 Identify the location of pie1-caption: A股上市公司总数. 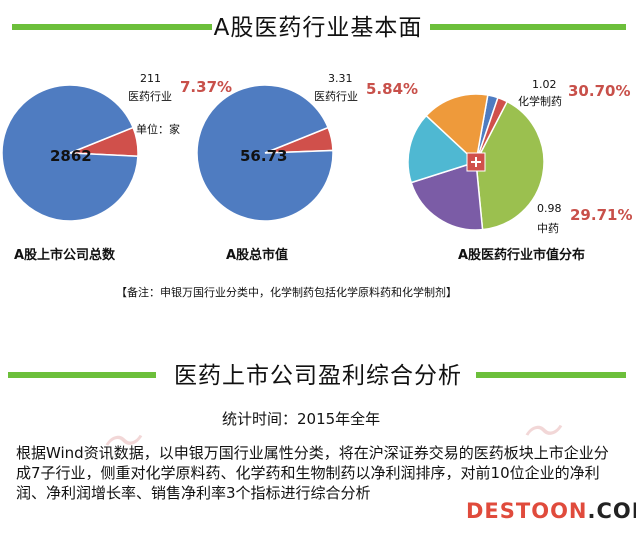
(65, 255).